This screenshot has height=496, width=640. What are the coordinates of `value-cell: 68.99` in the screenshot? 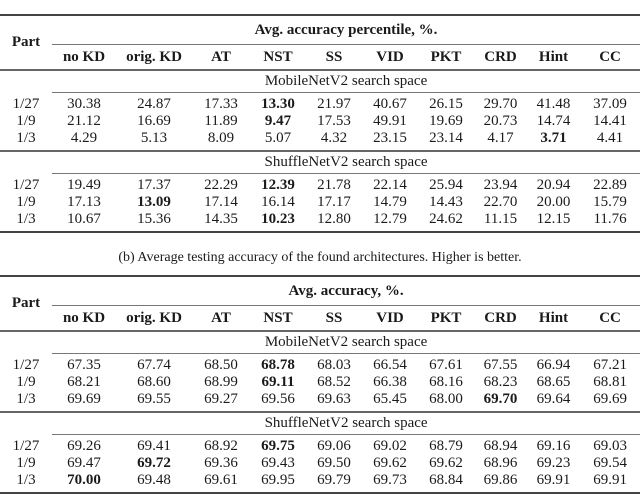 It's located at (221, 382).